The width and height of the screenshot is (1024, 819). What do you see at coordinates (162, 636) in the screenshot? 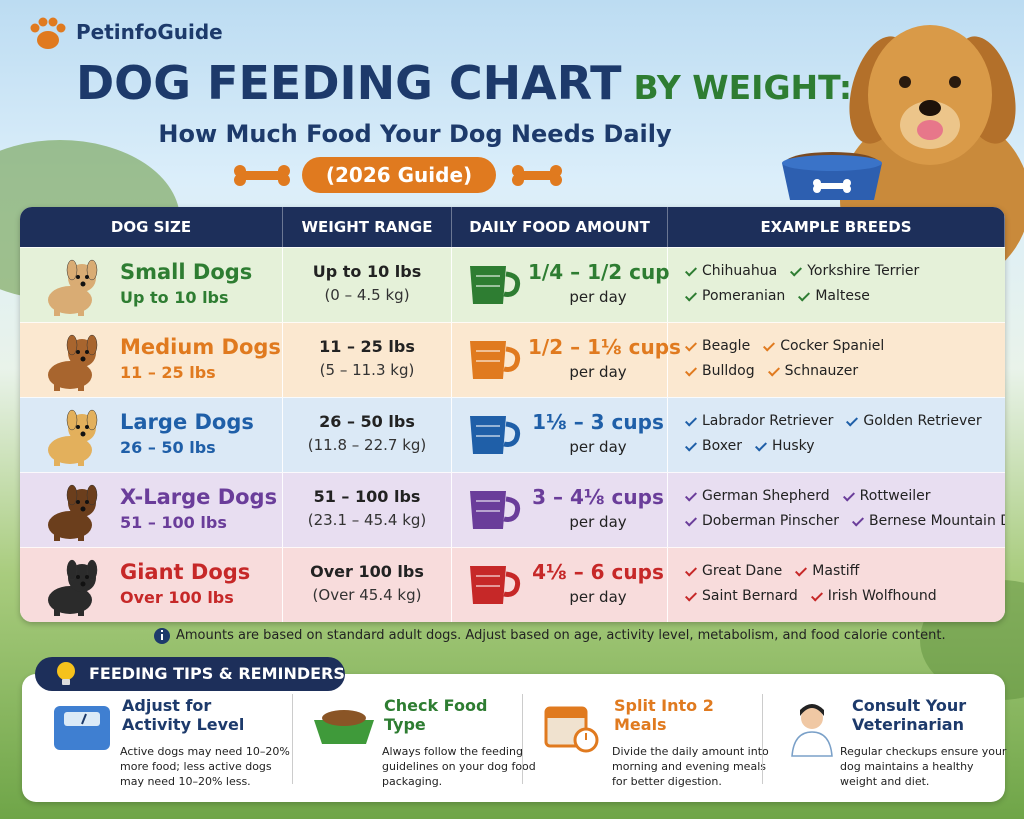
I see `info-icon` at bounding box center [162, 636].